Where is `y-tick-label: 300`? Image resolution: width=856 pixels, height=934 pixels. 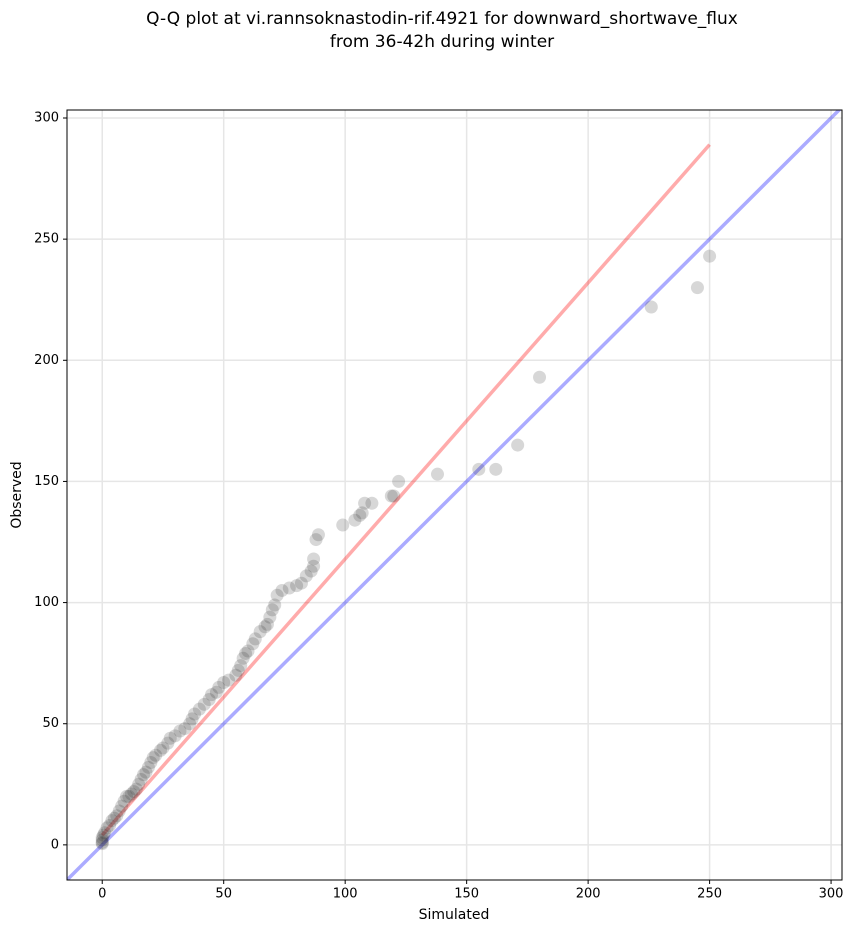 y-tick-label: 300 is located at coordinates (46, 117).